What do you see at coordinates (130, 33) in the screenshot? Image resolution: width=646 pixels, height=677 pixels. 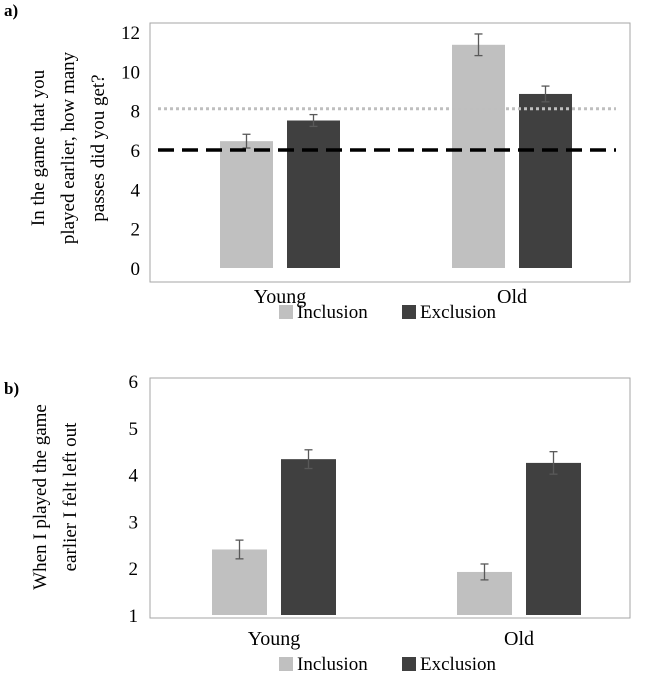 I see `y-tick-label: 12` at bounding box center [130, 33].